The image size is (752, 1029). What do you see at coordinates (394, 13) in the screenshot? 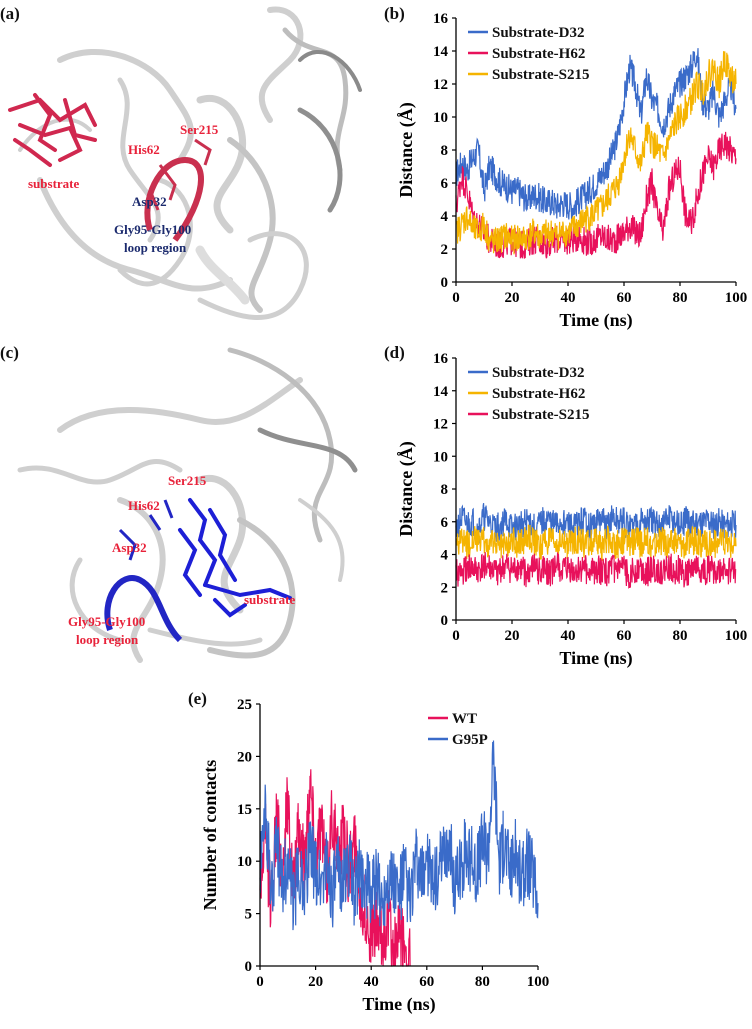
I see `panel-letter-b: (b)` at bounding box center [394, 13].